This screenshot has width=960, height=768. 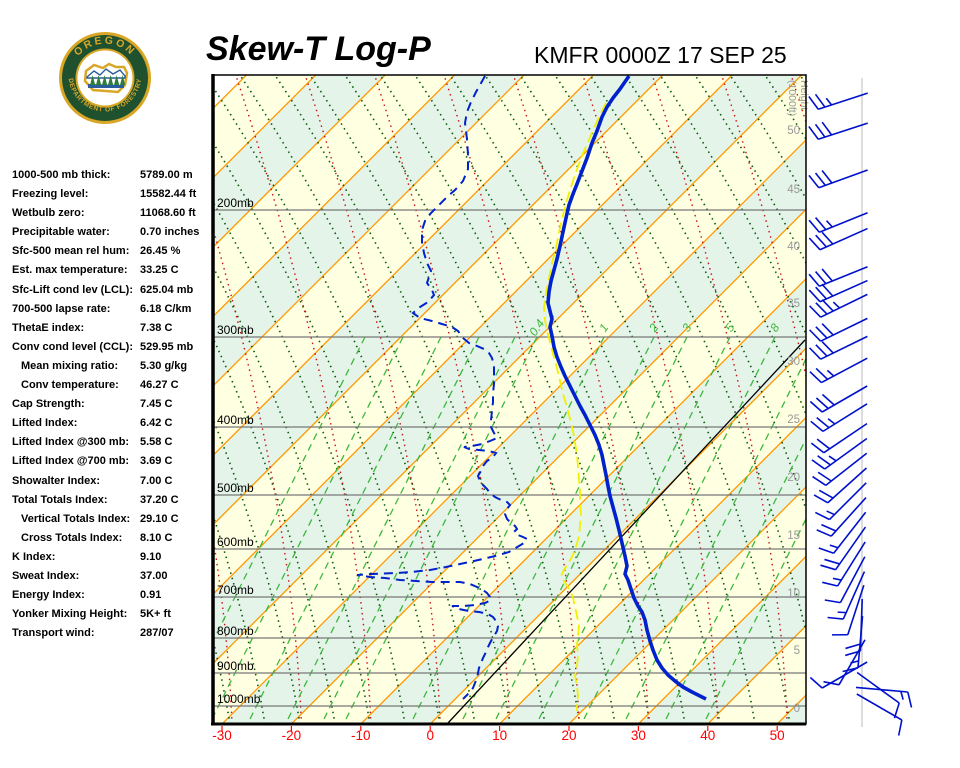 I want to click on index-value: 6.42 C, so click(x=156, y=423).